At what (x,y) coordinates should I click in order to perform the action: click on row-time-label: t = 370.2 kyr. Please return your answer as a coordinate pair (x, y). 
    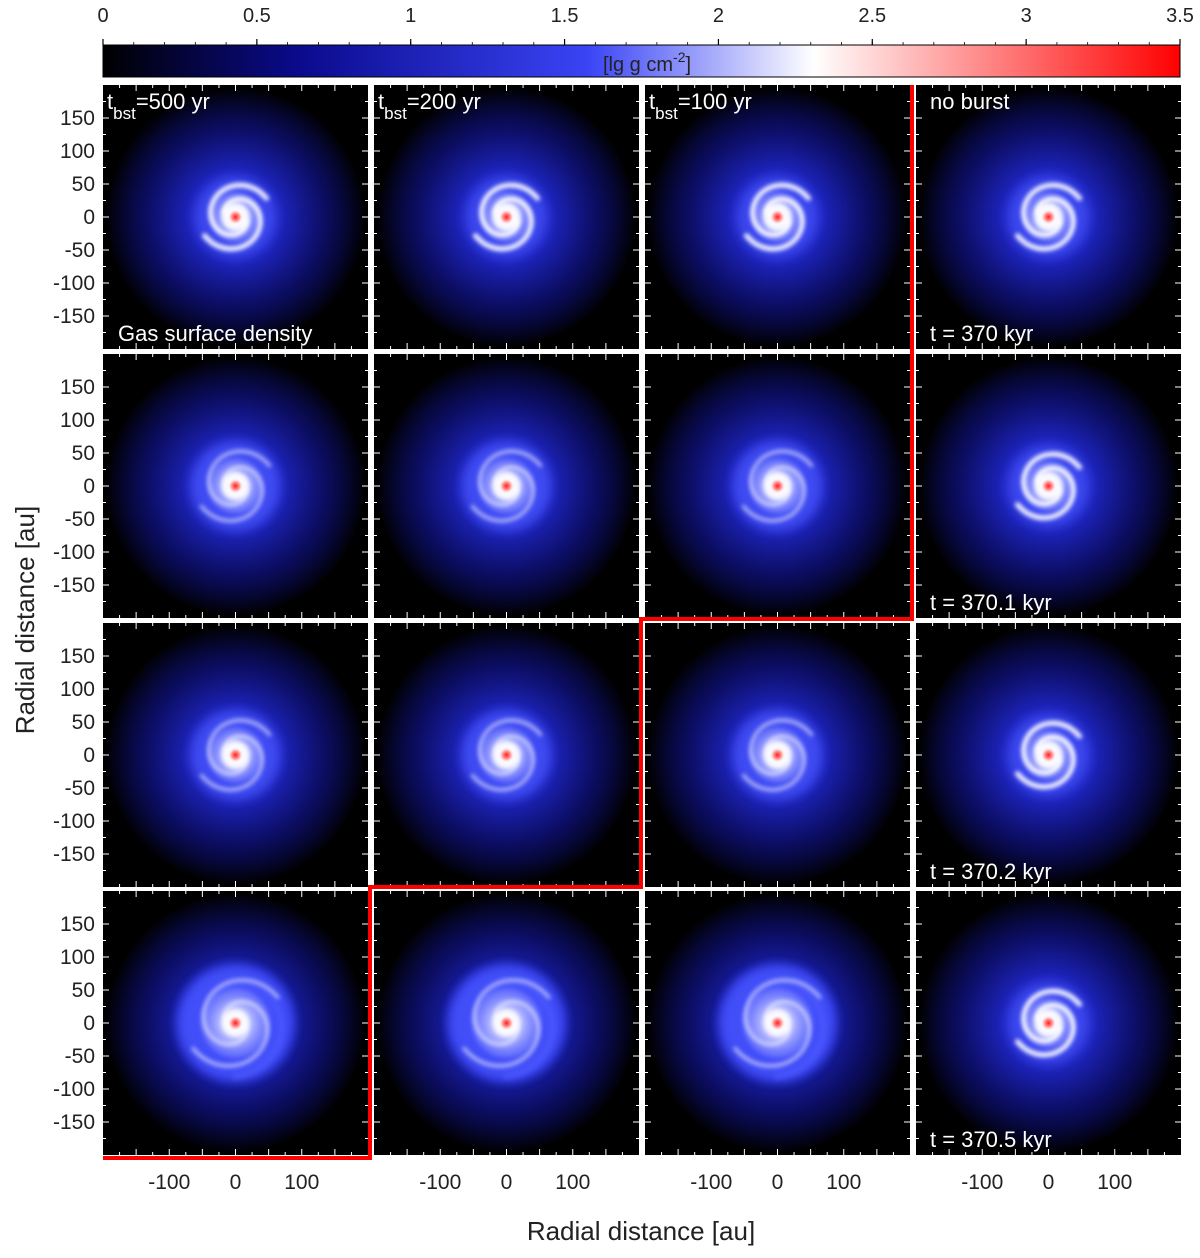
    Looking at the image, I should click on (991, 871).